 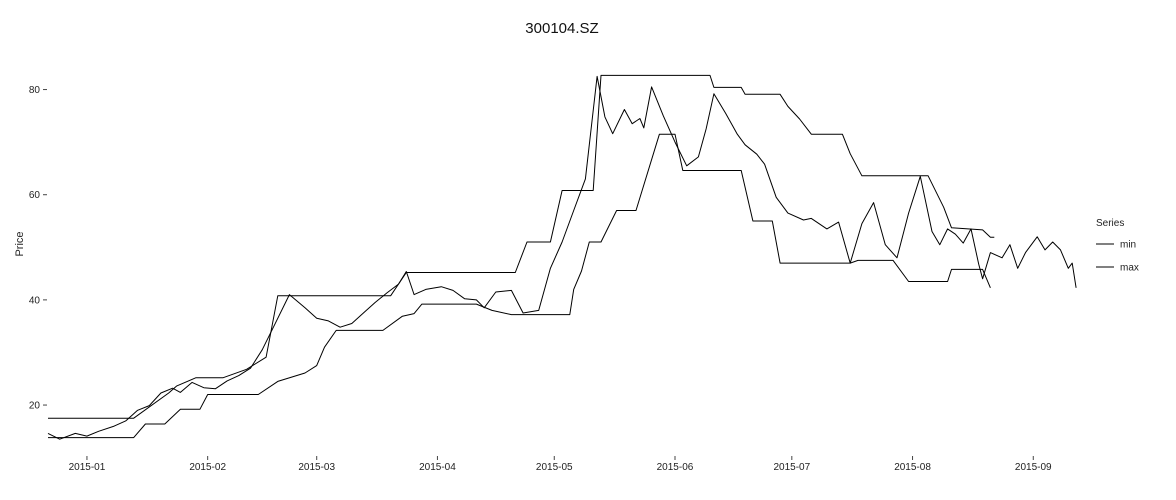 What do you see at coordinates (1117, 246) in the screenshot?
I see `legend: Series min max` at bounding box center [1117, 246].